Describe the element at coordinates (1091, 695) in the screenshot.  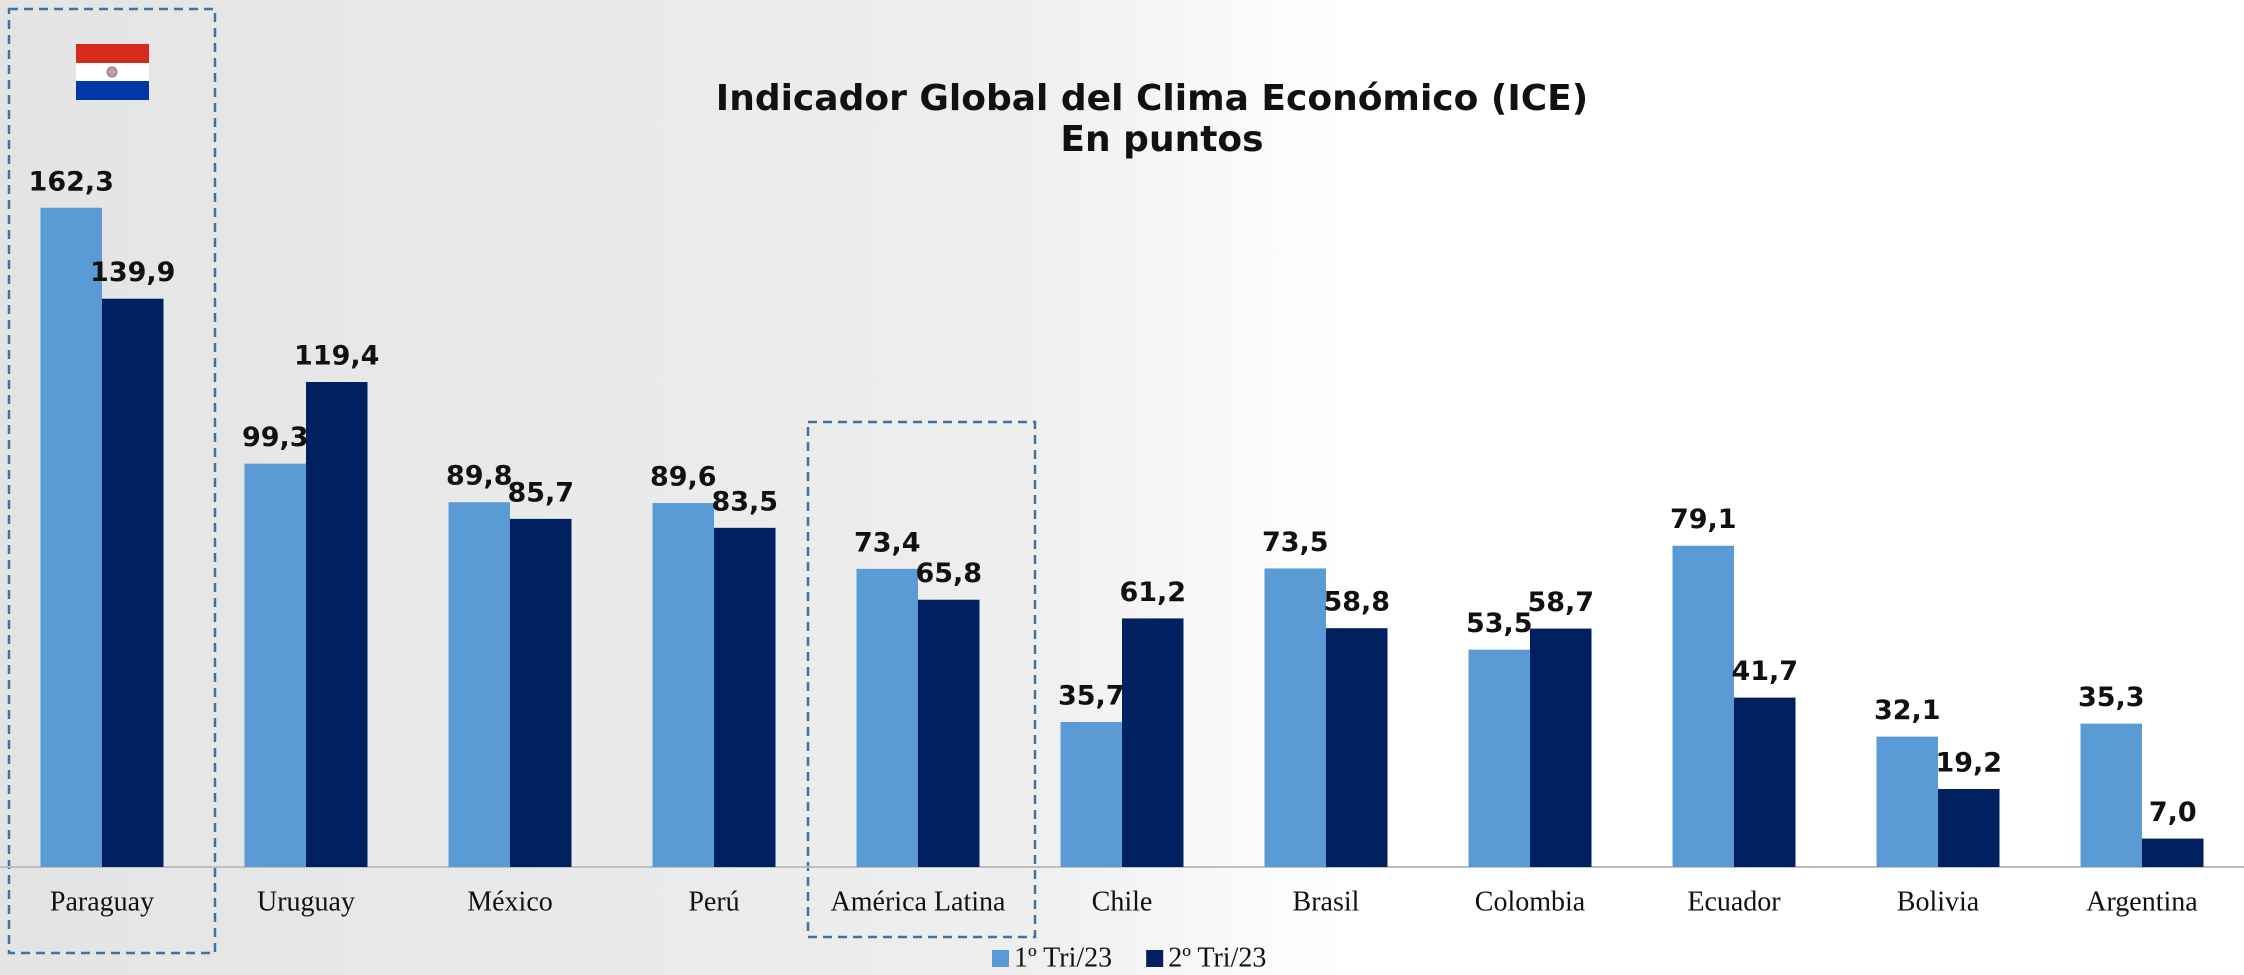
I see `data-label: 35,7` at that location.